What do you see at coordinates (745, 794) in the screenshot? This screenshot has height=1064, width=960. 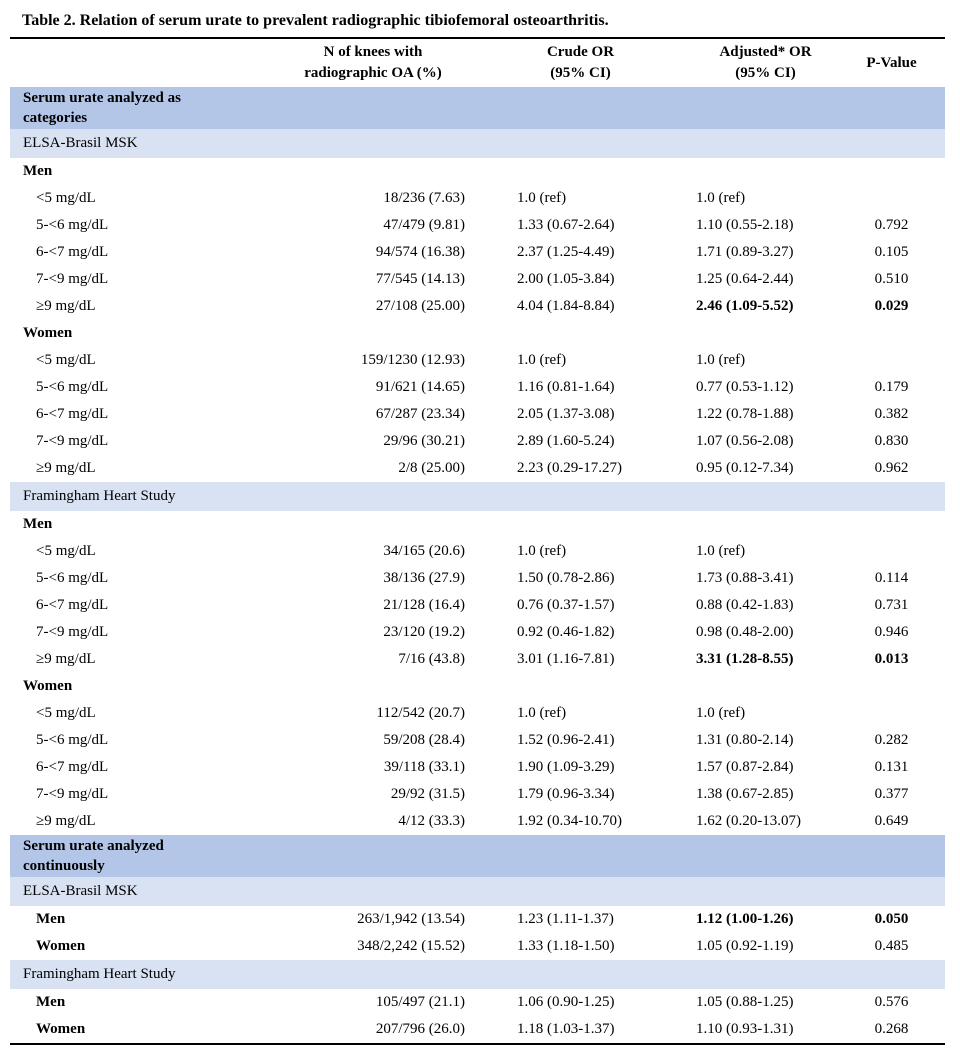 I see `adjusted-or-cell: 1.38 (0.67-2.85)` at bounding box center [745, 794].